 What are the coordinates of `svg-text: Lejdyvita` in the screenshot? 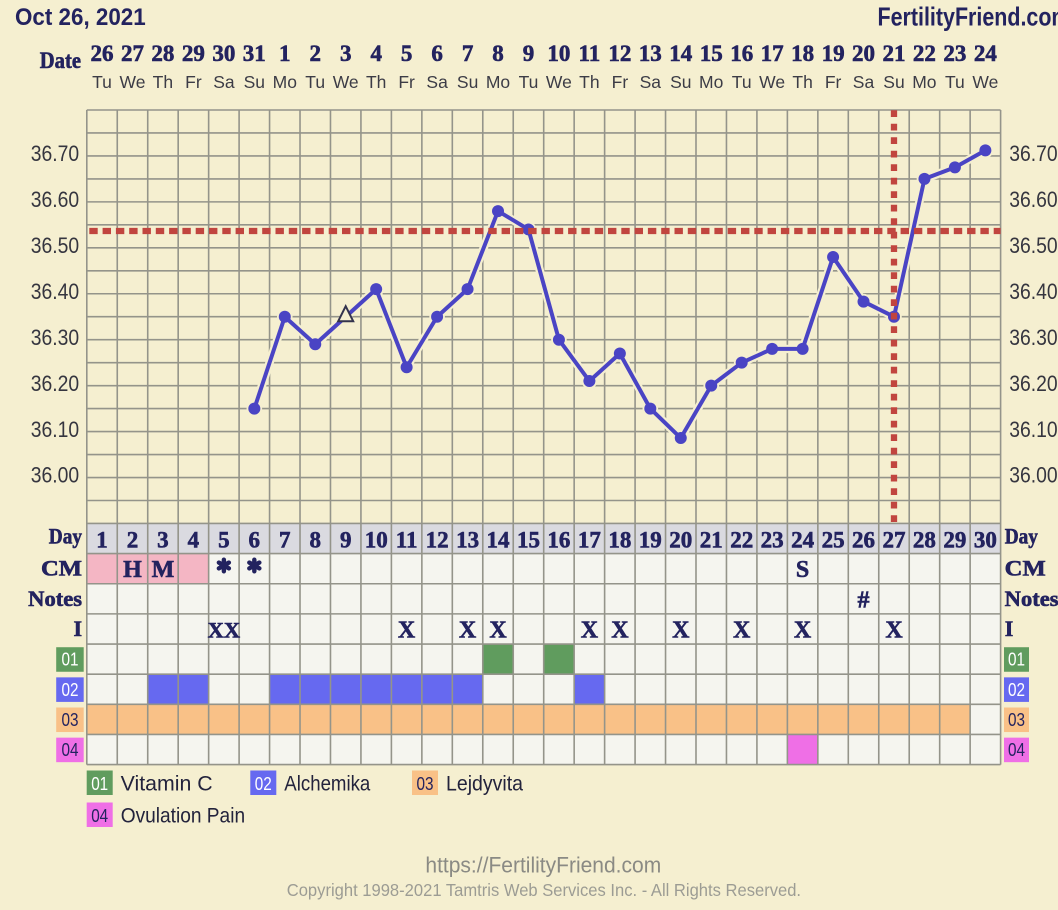 It's located at (484, 784).